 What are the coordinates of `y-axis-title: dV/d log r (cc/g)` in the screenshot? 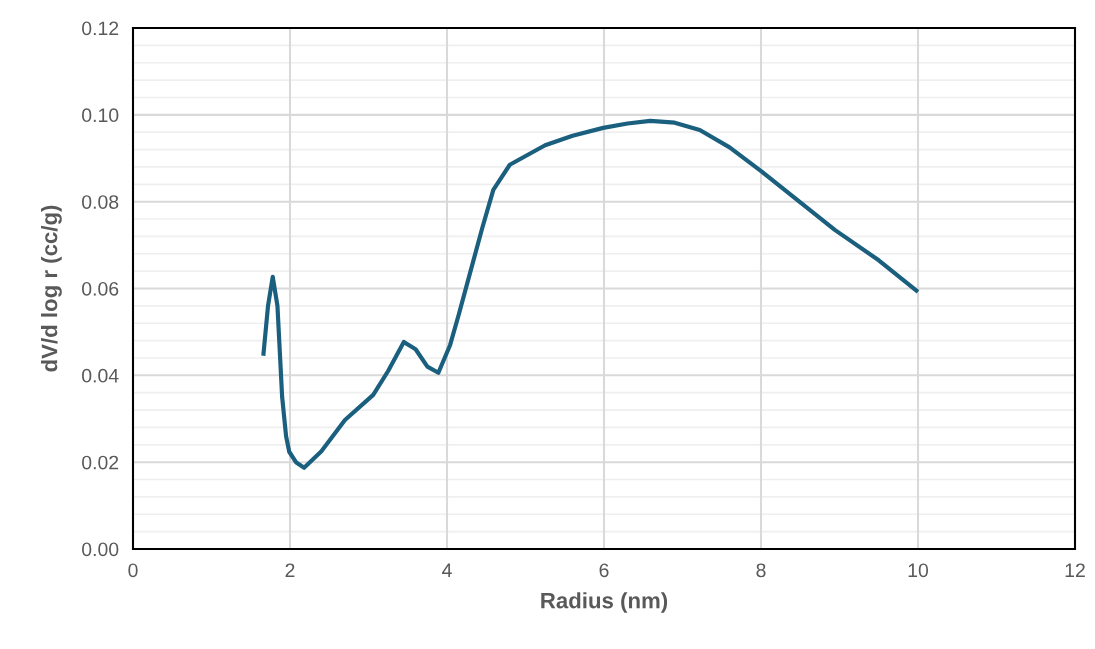 It's located at (51, 288).